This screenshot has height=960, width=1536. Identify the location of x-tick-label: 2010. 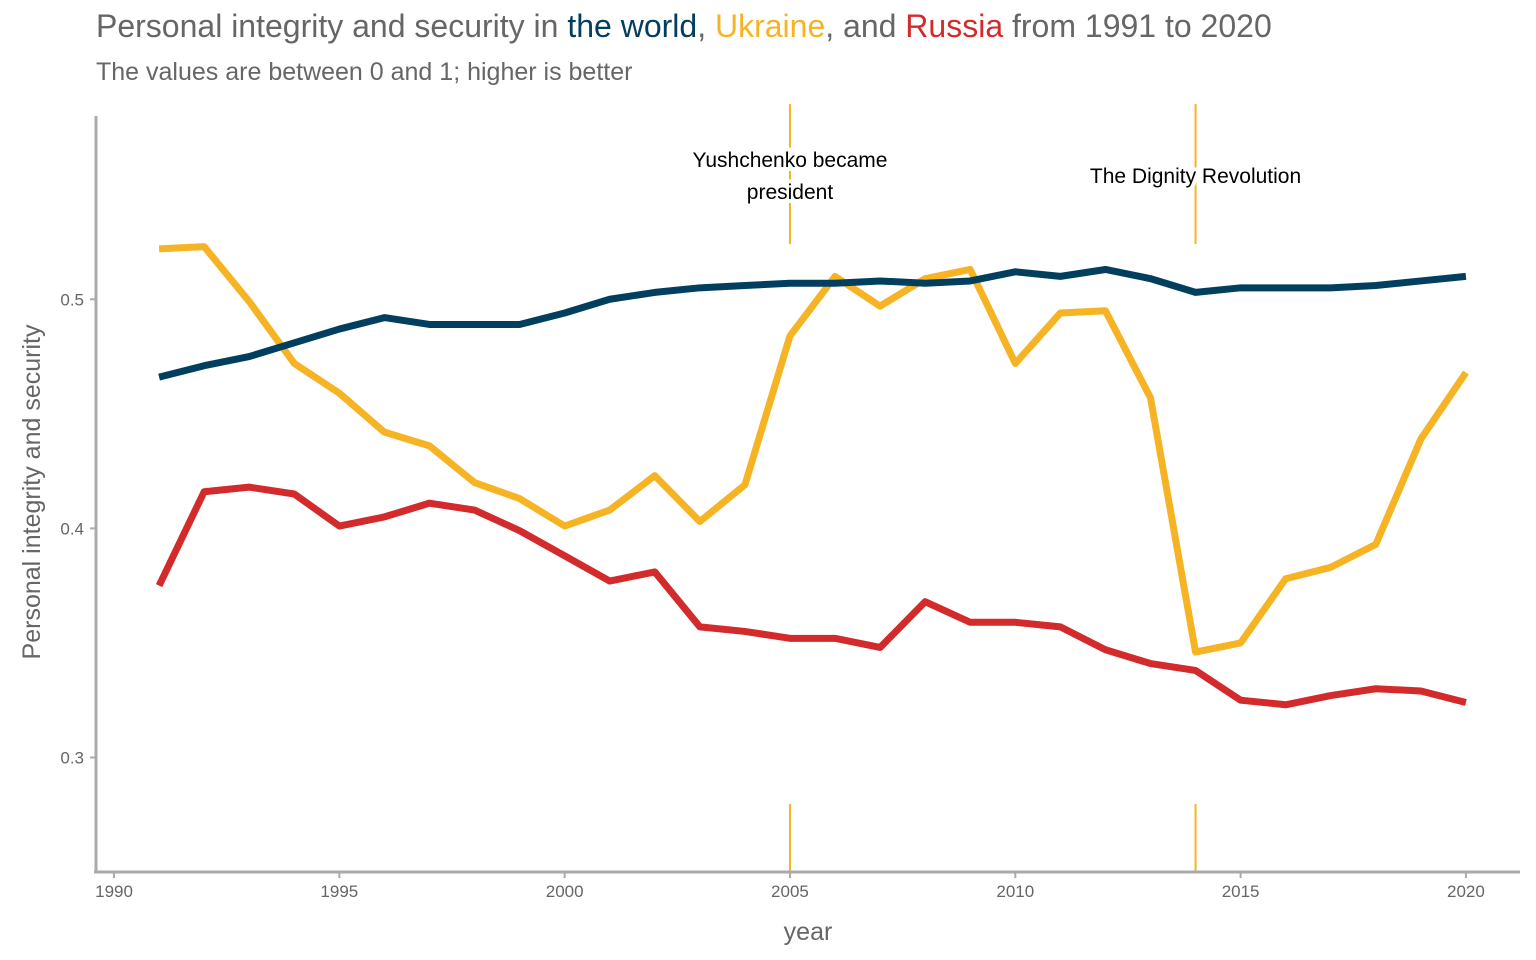
(1015, 891).